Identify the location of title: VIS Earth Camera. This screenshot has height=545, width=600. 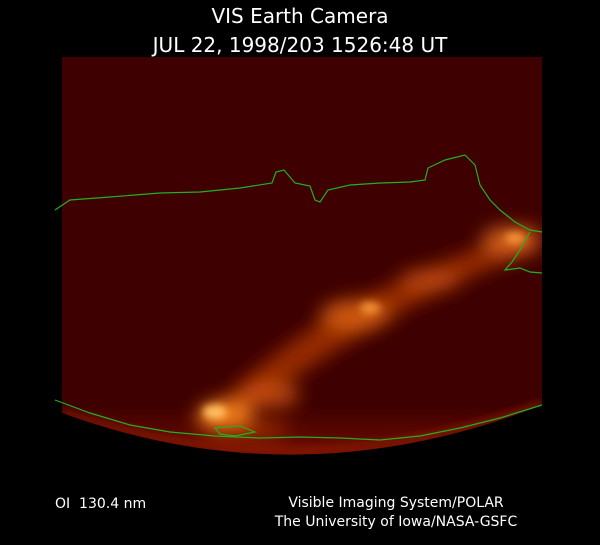
(299, 16).